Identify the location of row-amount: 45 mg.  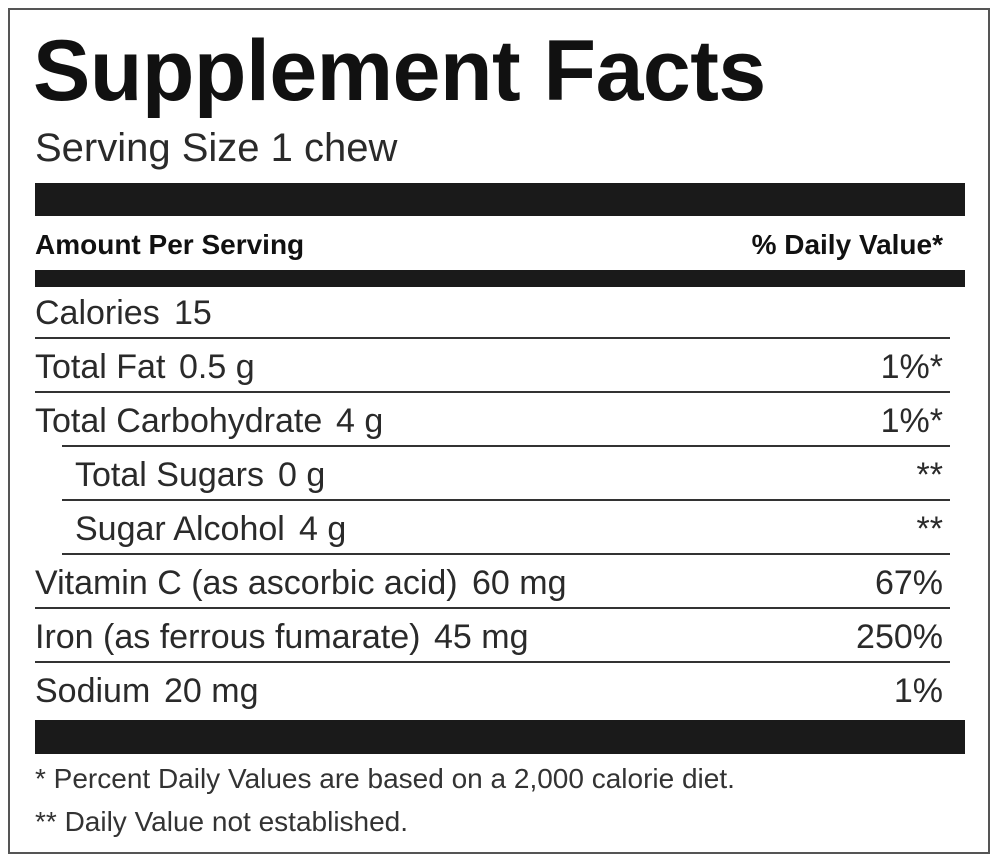
(481, 637).